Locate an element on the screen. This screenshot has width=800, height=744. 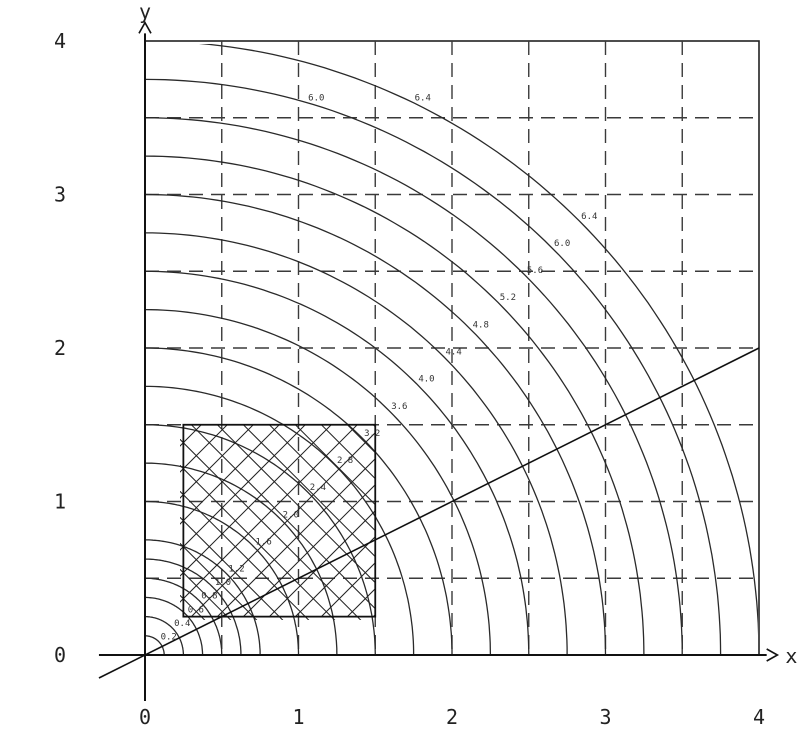
contour-label: 1.2 is located at coordinates (236, 570).